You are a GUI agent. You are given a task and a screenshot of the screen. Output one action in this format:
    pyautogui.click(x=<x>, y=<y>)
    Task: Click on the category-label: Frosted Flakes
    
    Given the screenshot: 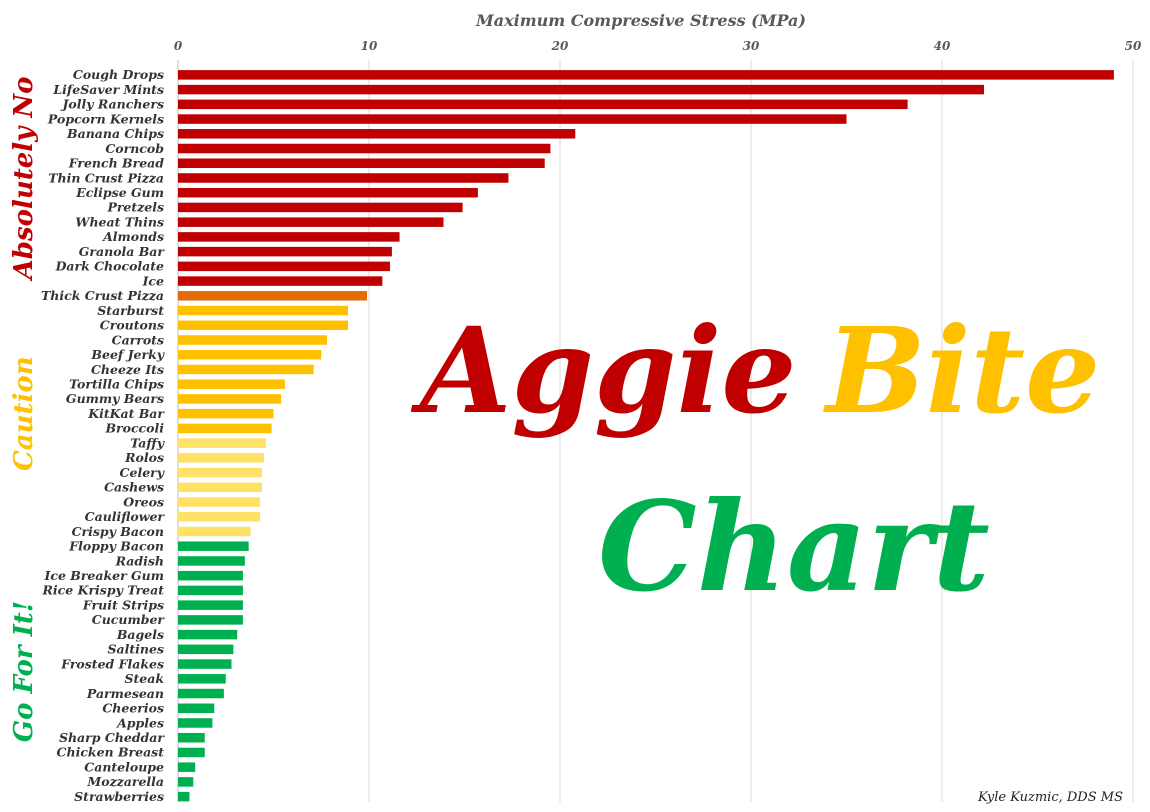 What is the action you would take?
    pyautogui.click(x=112, y=663)
    